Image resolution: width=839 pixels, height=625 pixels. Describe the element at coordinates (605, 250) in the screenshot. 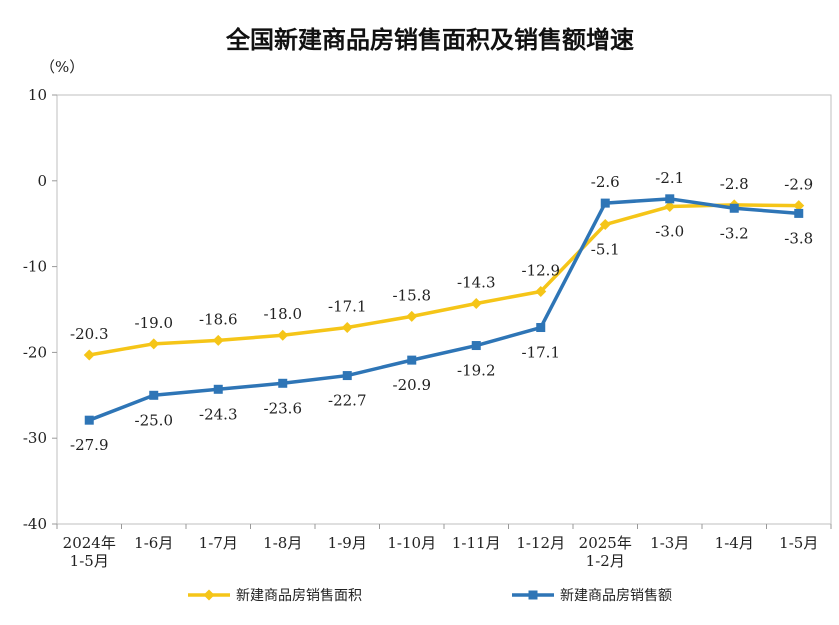

I see `data-label: -5.1` at that location.